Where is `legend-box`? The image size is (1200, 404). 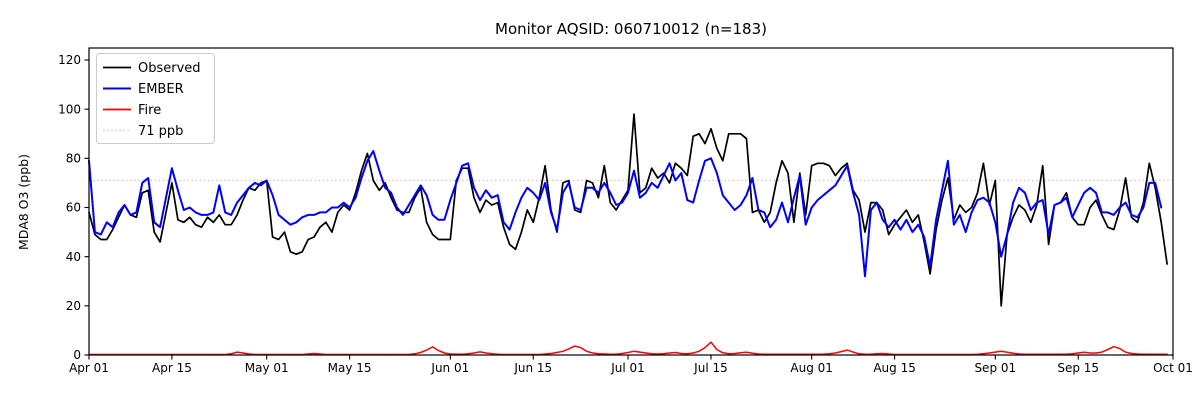
legend-box is located at coordinates (155, 98).